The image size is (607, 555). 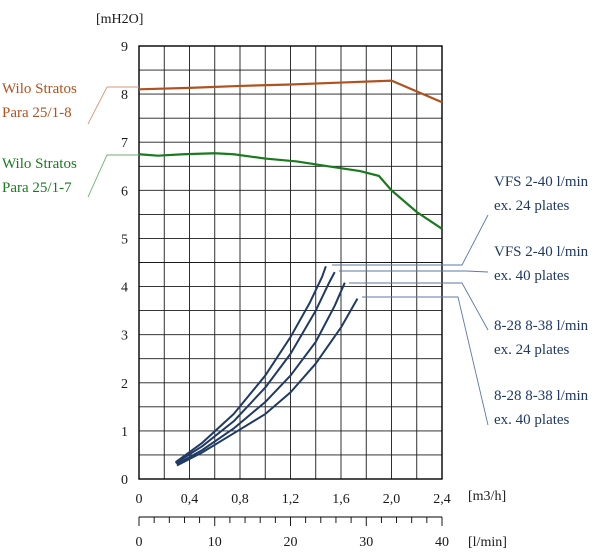 What do you see at coordinates (532, 350) in the screenshot?
I see `hx-label-3-line2: ex. 24 plates` at bounding box center [532, 350].